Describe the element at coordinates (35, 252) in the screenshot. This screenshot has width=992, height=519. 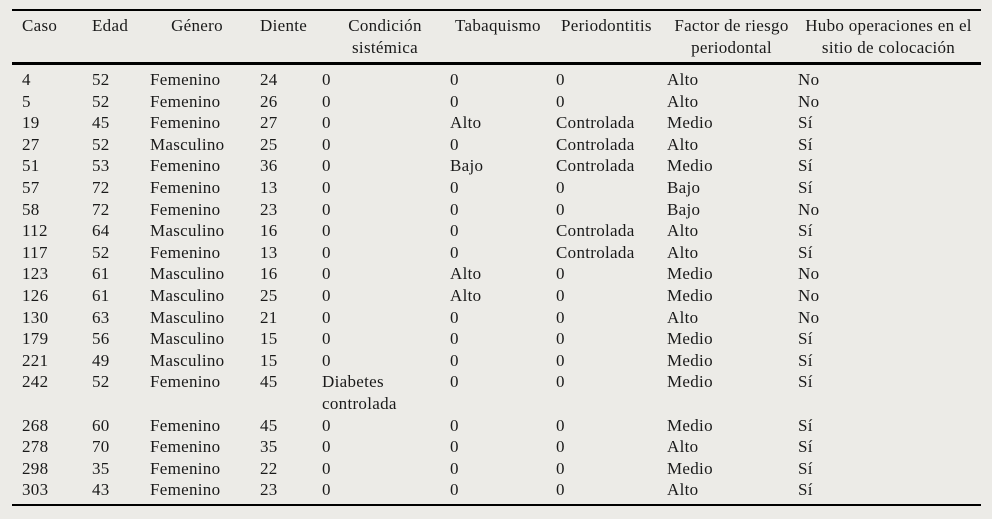
I see `cell-caso: 117` at that location.